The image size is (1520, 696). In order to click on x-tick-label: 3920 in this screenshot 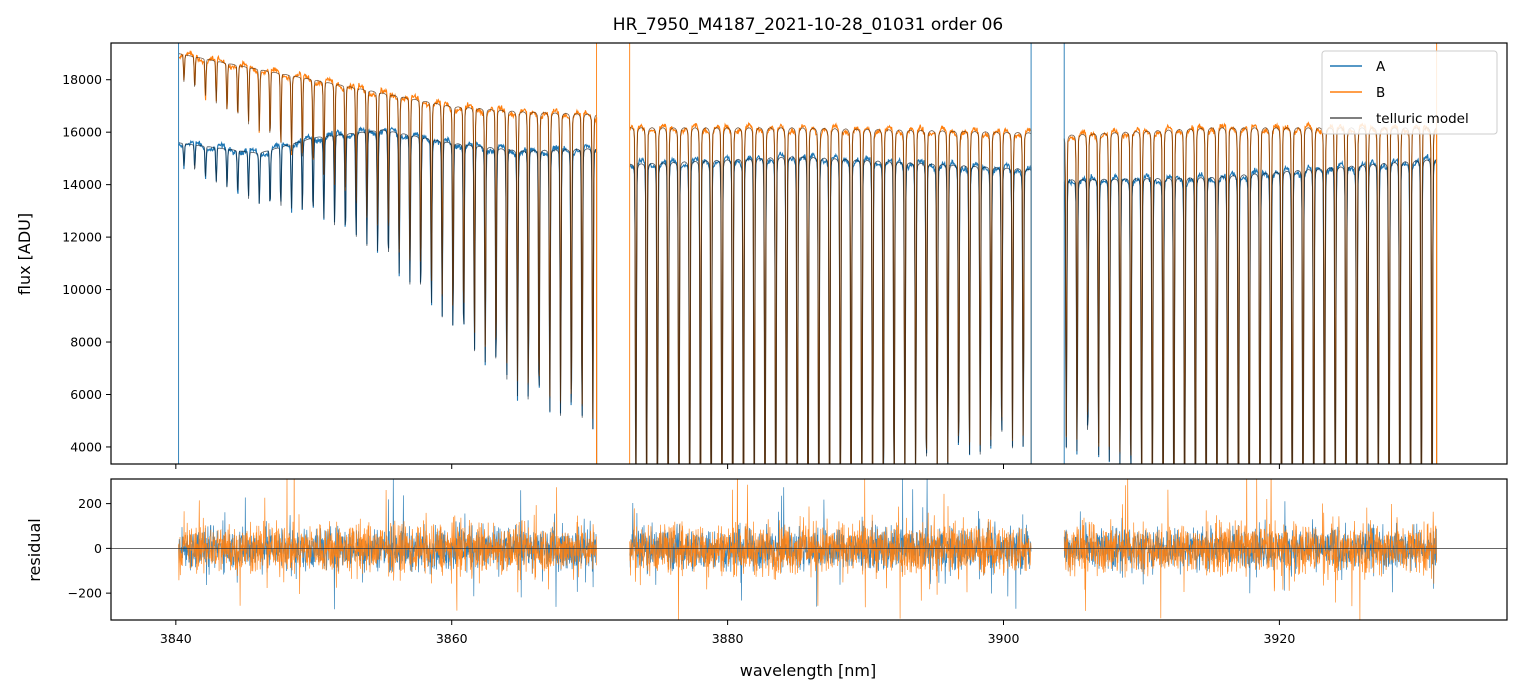, I will do `click(1279, 638)`.